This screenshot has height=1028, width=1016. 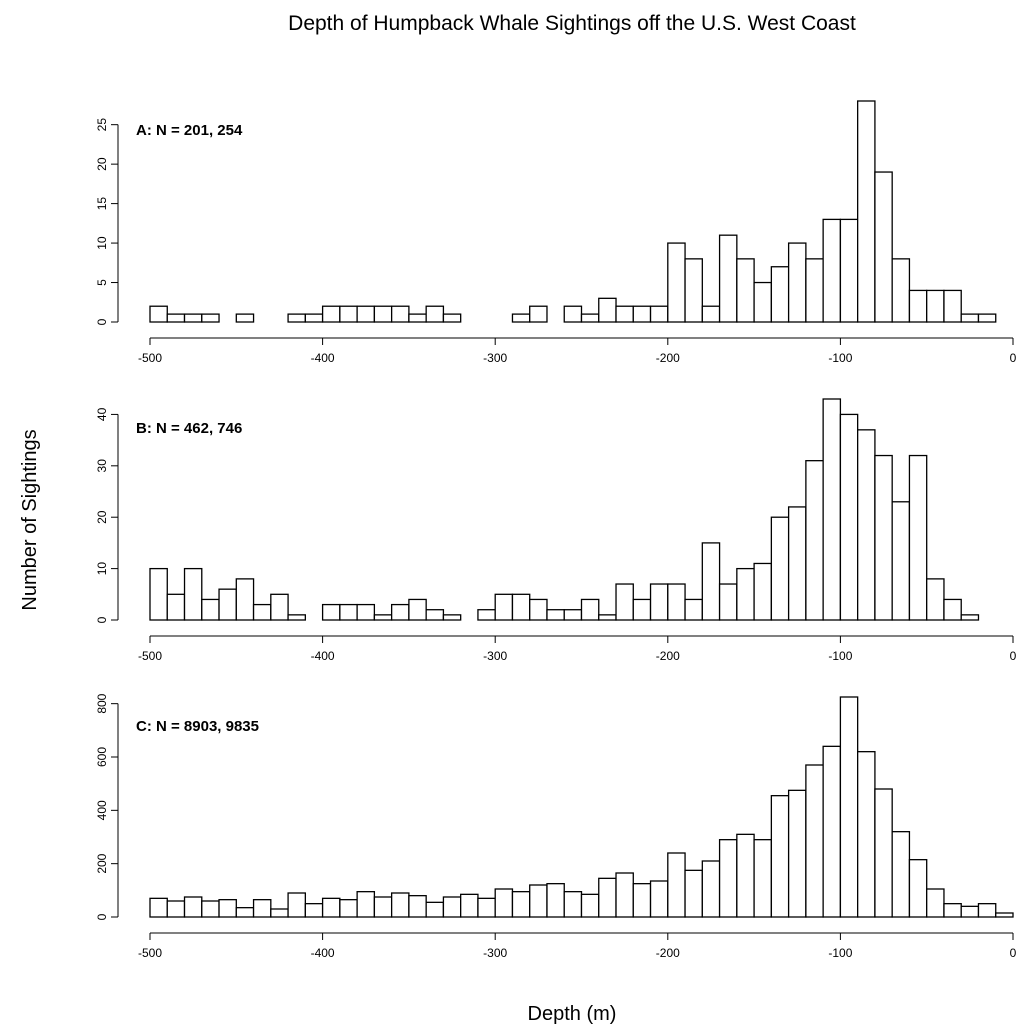 I want to click on panel-annotation-b: B: N = 462, 746, so click(x=189, y=428).